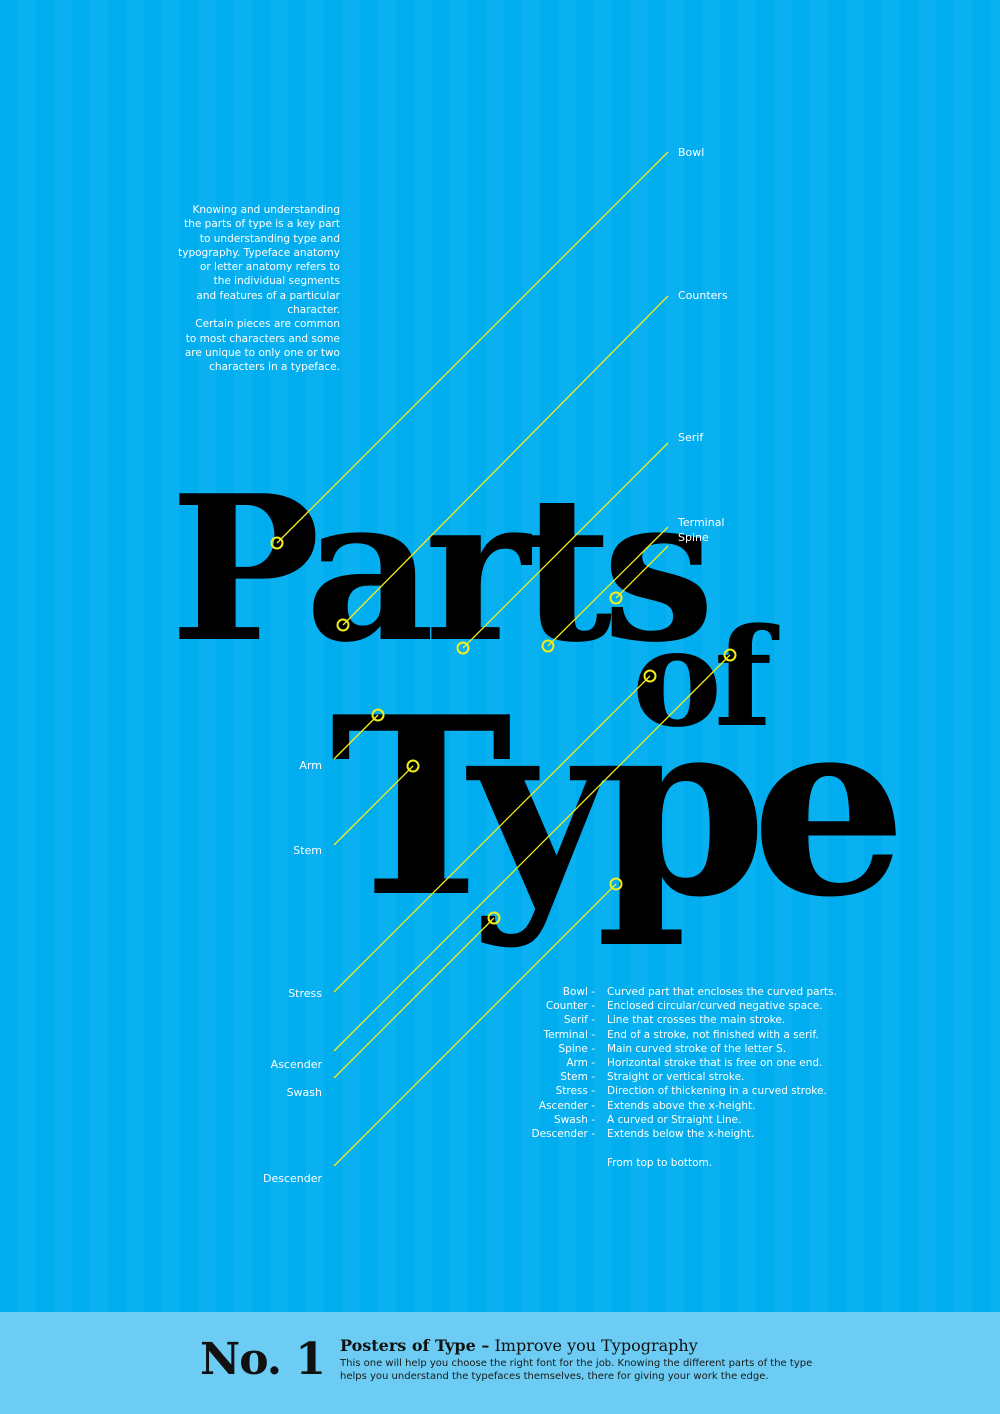 Image resolution: width=1000 pixels, height=1414 pixels. Describe the element at coordinates (292, 1178) in the screenshot. I see `label-descender: Descender` at that location.